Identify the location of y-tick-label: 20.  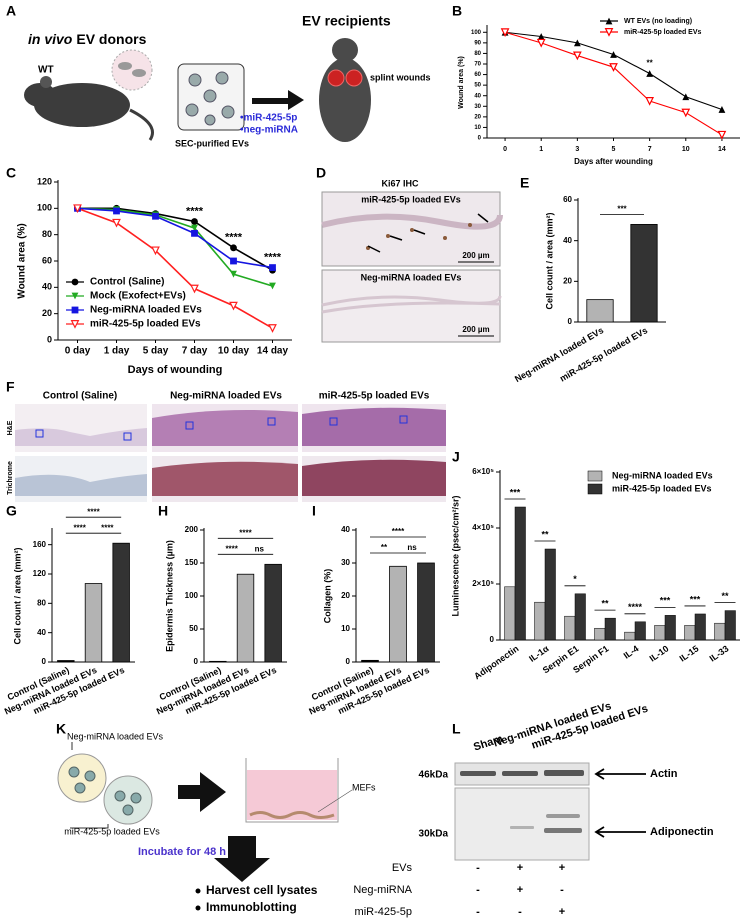
(567, 280).